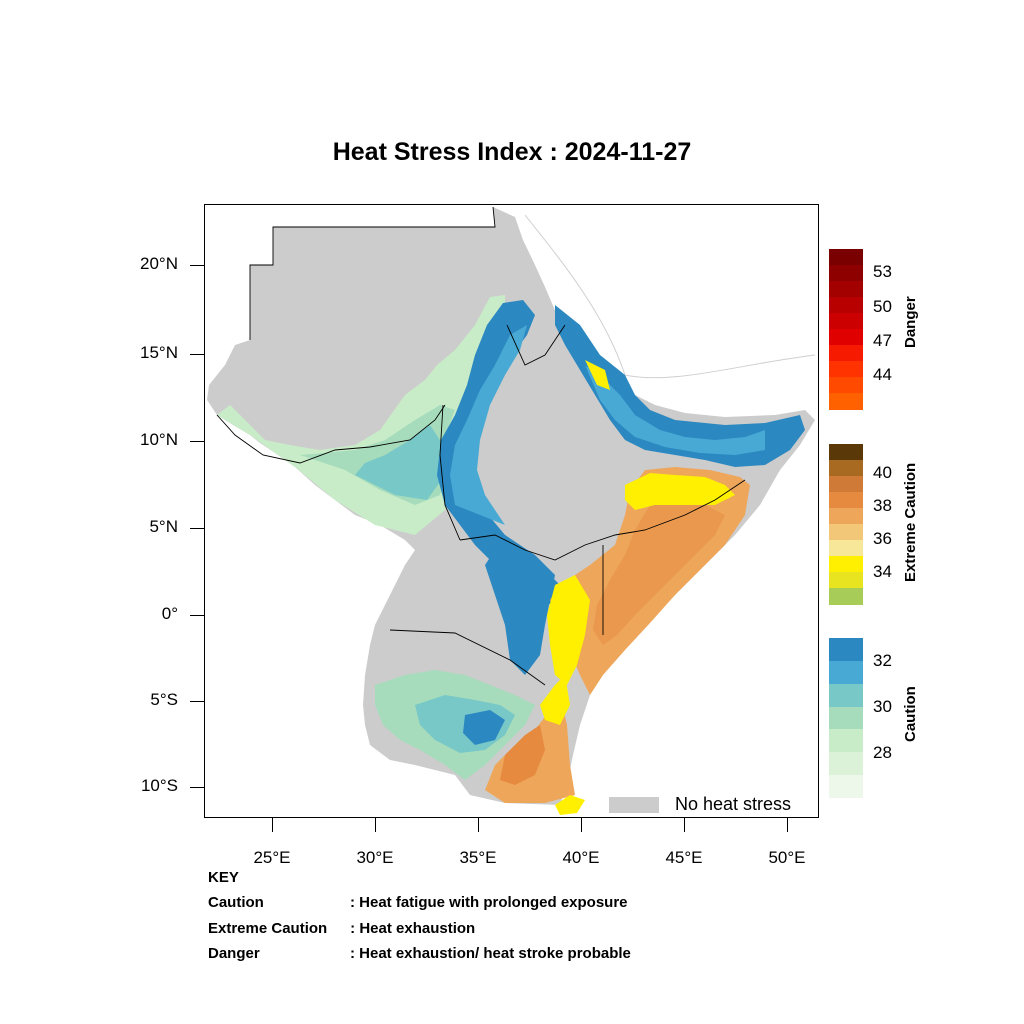  Describe the element at coordinates (375, 857) in the screenshot. I see `x-label-30e: 30°E` at that location.